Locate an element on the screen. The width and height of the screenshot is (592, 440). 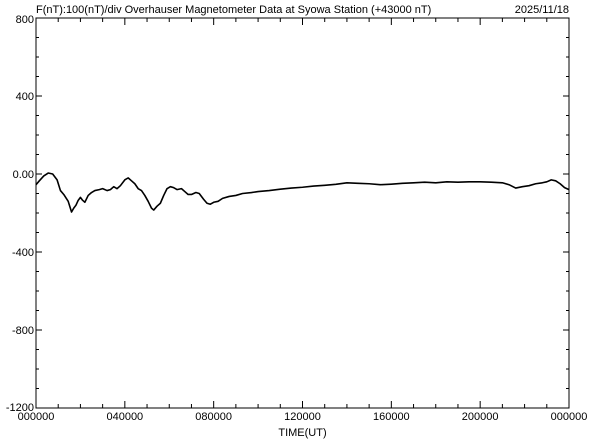
y-tick-label: 400 is located at coordinates (25, 97).